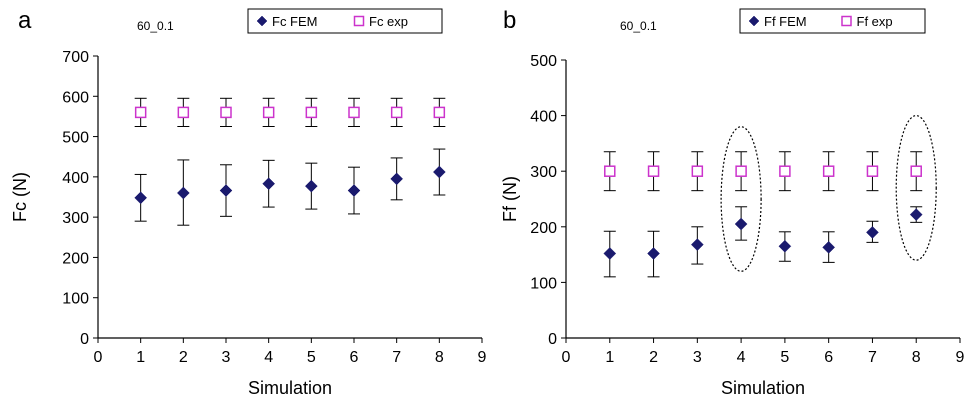  Describe the element at coordinates (25, 20) in the screenshot. I see `panel-label: a` at that location.